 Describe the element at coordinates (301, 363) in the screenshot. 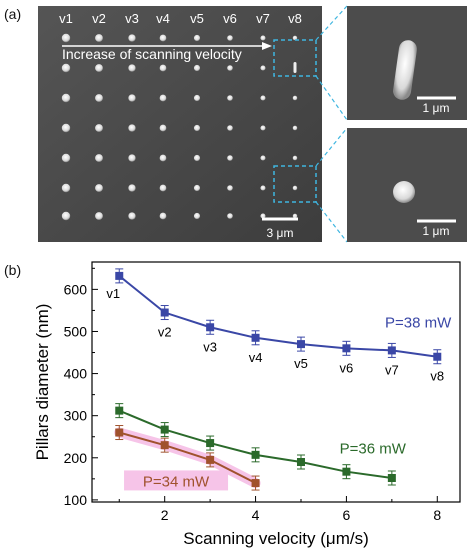

I see `point-label: v5` at that location.